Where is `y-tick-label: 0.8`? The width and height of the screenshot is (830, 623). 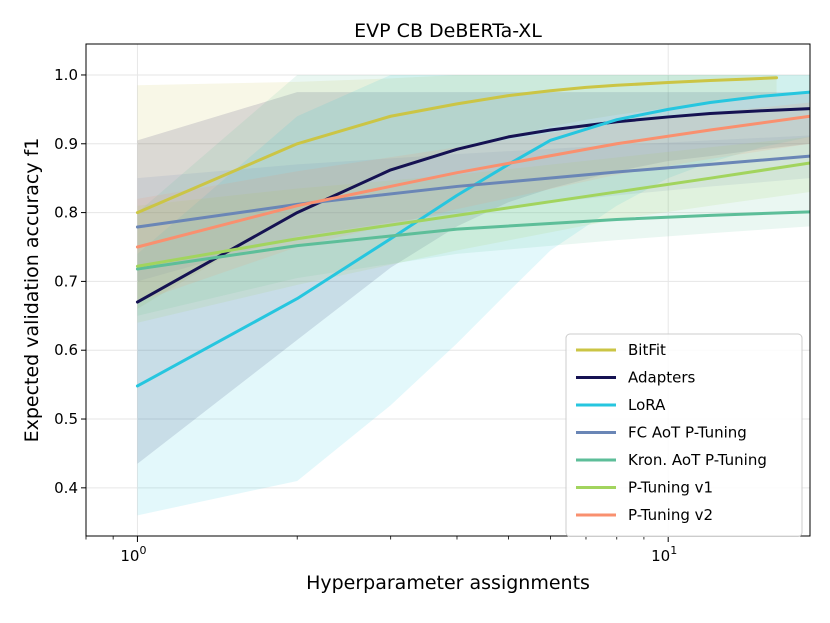
y-tick-label: 0.8 is located at coordinates (66, 213).